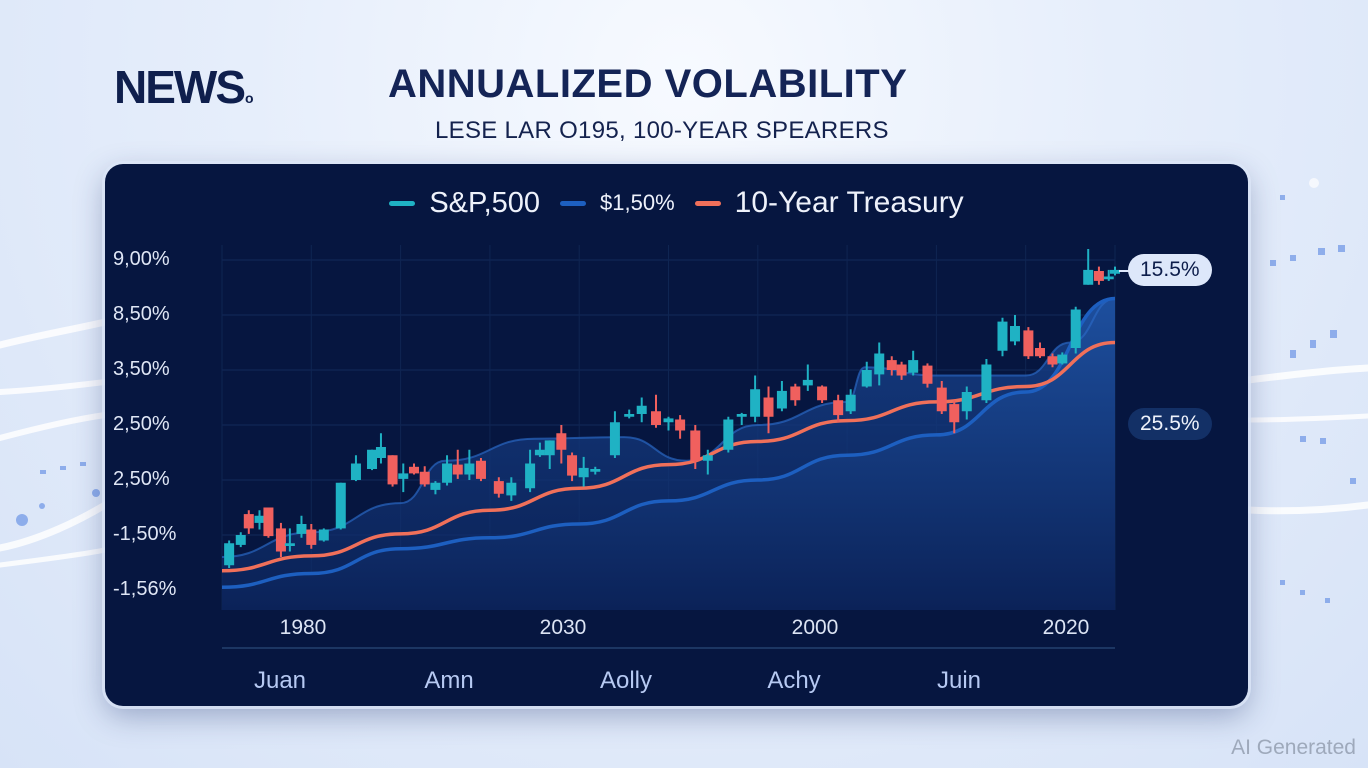 This screenshot has height=768, width=1368. Describe the element at coordinates (464, 203) in the screenshot. I see `legend-item-sp500: S&P,500` at that location.